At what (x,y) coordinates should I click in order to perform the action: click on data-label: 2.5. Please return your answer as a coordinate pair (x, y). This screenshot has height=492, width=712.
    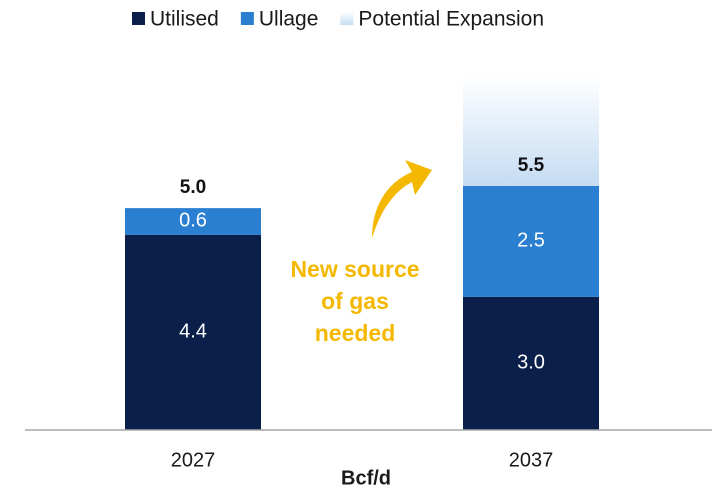
    Looking at the image, I should click on (531, 241).